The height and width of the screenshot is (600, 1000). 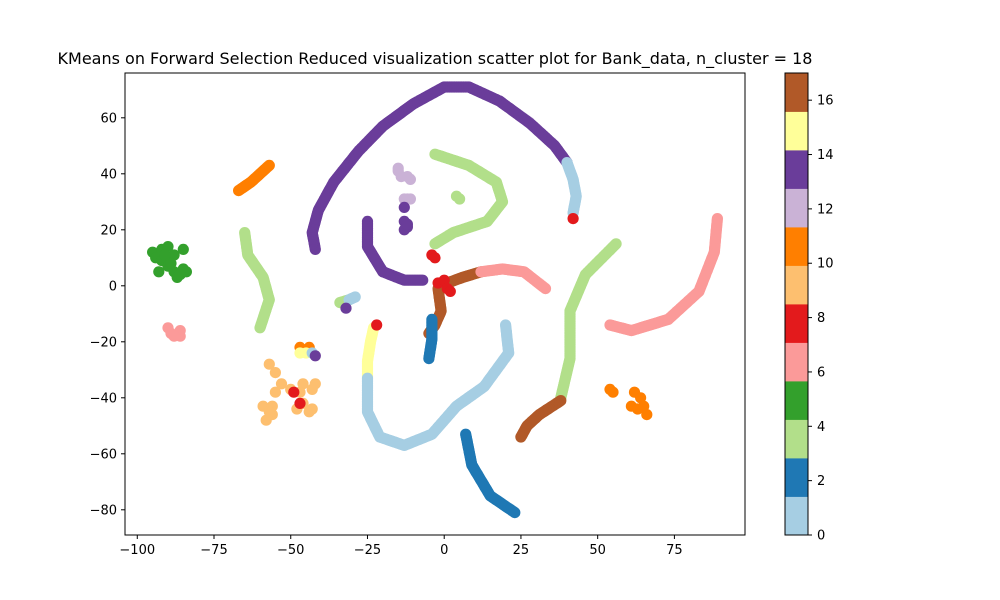 I want to click on cluster-12-group, so click(x=404, y=183).